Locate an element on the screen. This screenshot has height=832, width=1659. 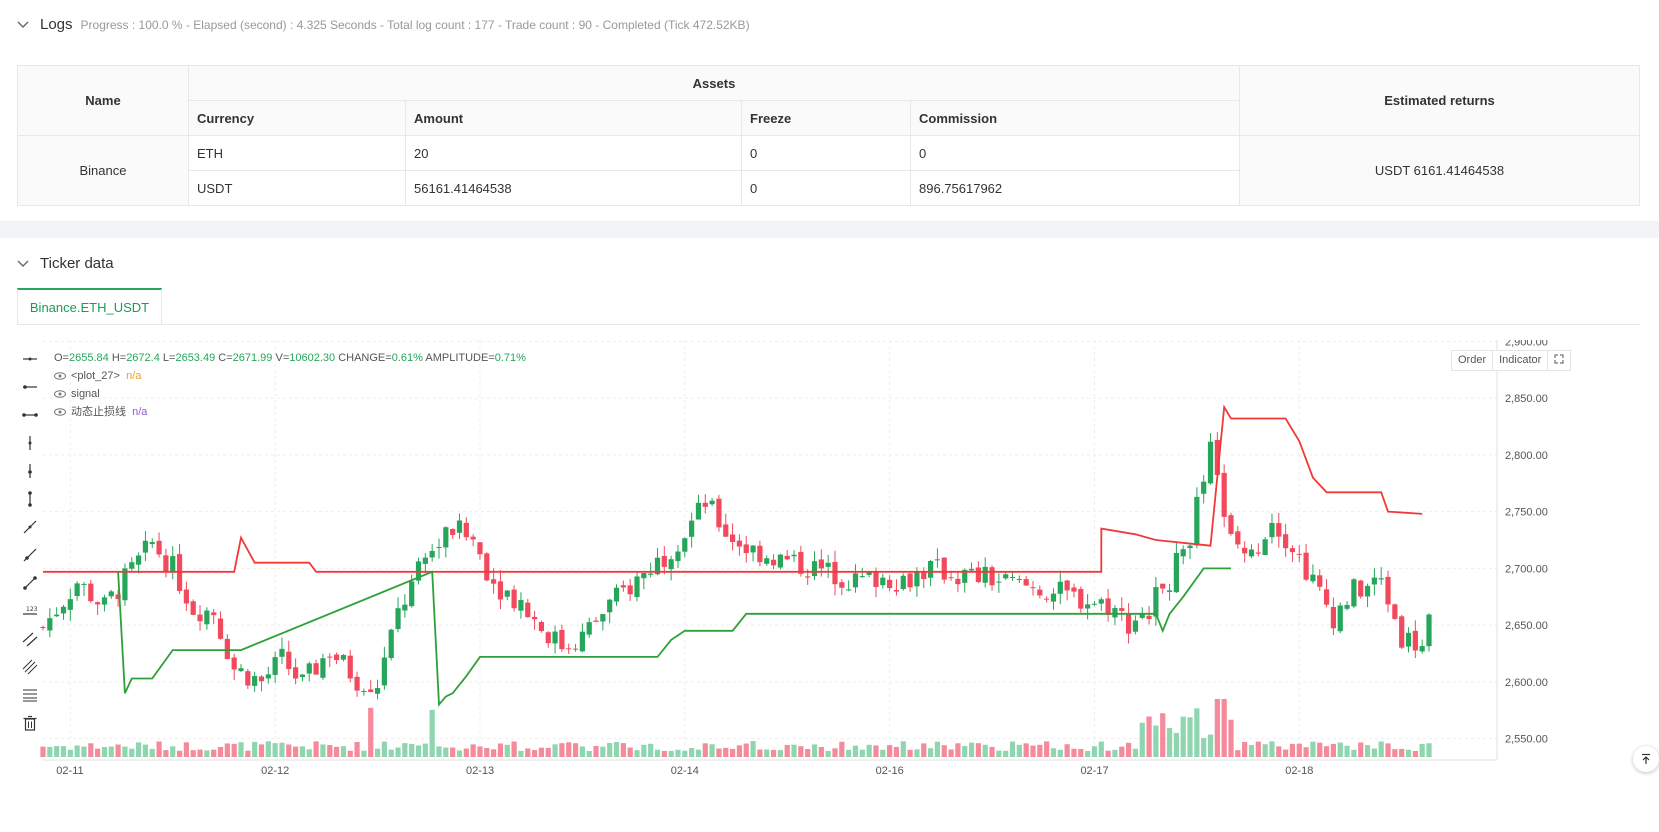
parallel-channel-icon is located at coordinates (30, 639).